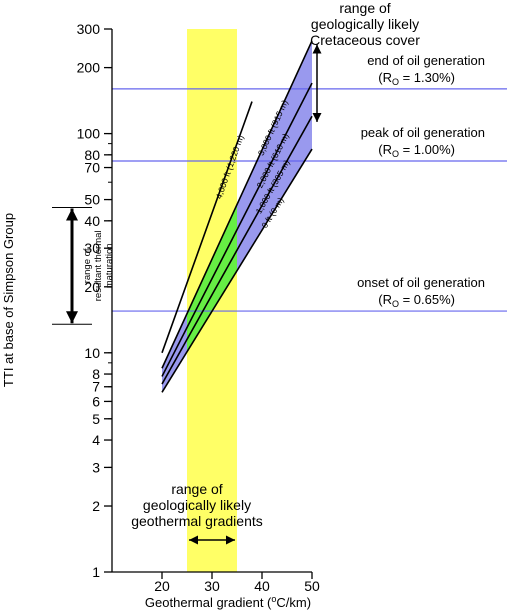 This screenshot has height=611, width=507. I want to click on y-tick-label: 20, so click(92, 287).